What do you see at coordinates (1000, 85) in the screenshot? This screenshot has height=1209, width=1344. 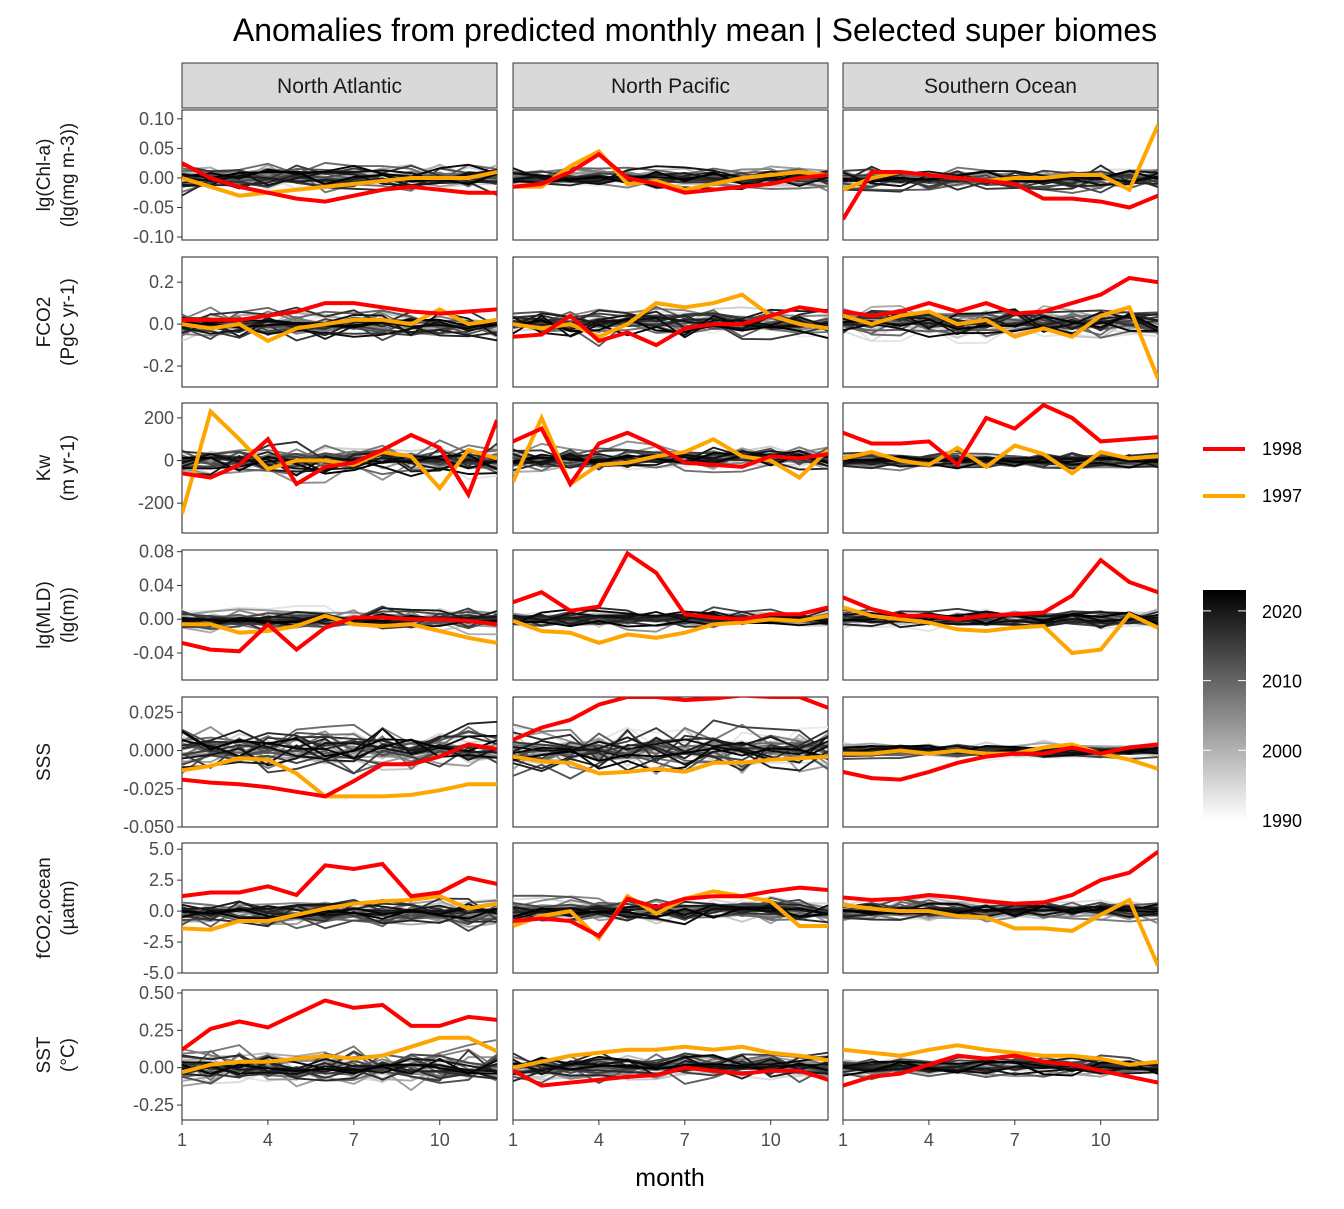 I see `facet-strip` at bounding box center [1000, 85].